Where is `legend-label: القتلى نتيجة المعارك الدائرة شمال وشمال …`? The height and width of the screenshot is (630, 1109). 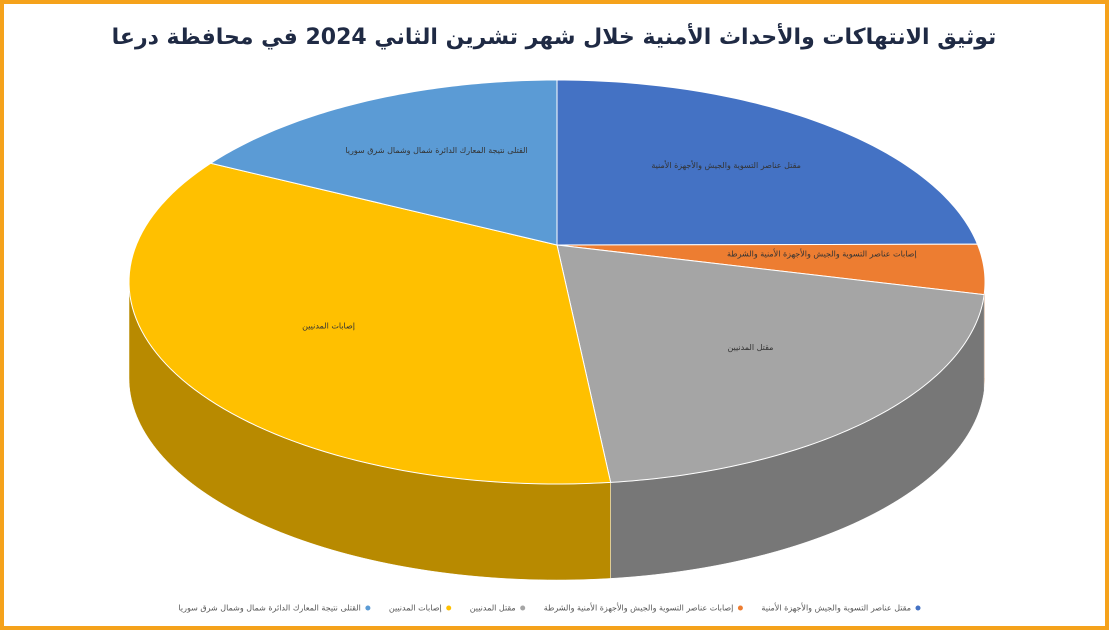
legend-label: القتلى نتيجة المعارك الدائرة شمال وشمال … is located at coordinates (269, 608).